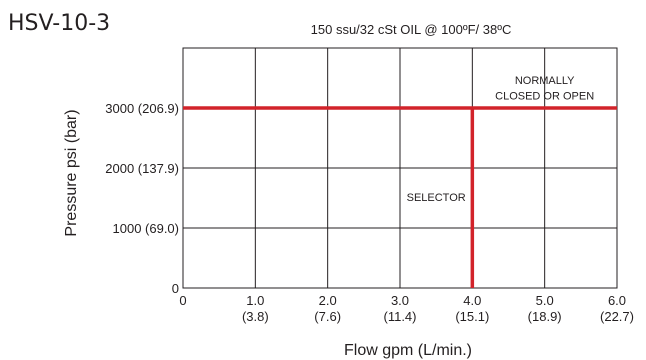 The width and height of the screenshot is (646, 360). Describe the element at coordinates (411, 29) in the screenshot. I see `chart-title: 150 ssu/32 cSt OIL @ 100ºF/ 38ºC` at that location.